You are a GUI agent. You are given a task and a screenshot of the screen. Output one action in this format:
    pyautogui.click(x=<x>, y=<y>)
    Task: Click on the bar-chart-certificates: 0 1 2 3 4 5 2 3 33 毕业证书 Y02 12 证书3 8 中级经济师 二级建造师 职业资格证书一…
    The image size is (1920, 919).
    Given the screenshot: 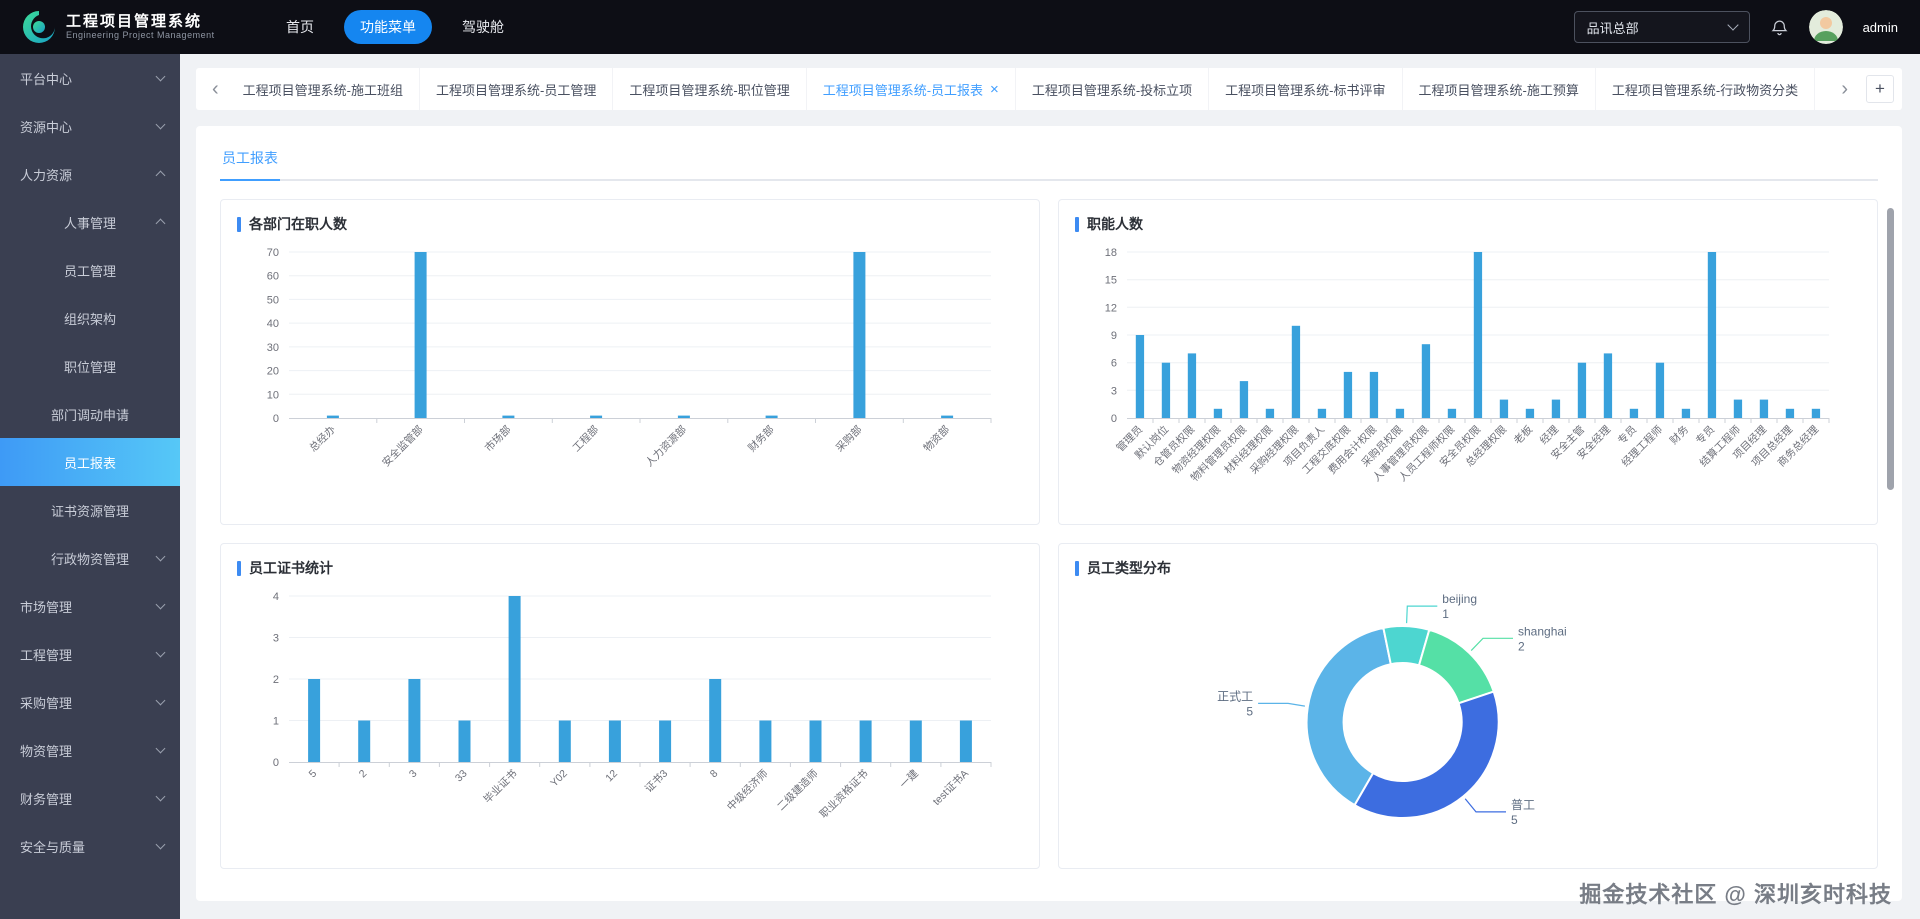 What is the action you would take?
    pyautogui.click(x=630, y=720)
    